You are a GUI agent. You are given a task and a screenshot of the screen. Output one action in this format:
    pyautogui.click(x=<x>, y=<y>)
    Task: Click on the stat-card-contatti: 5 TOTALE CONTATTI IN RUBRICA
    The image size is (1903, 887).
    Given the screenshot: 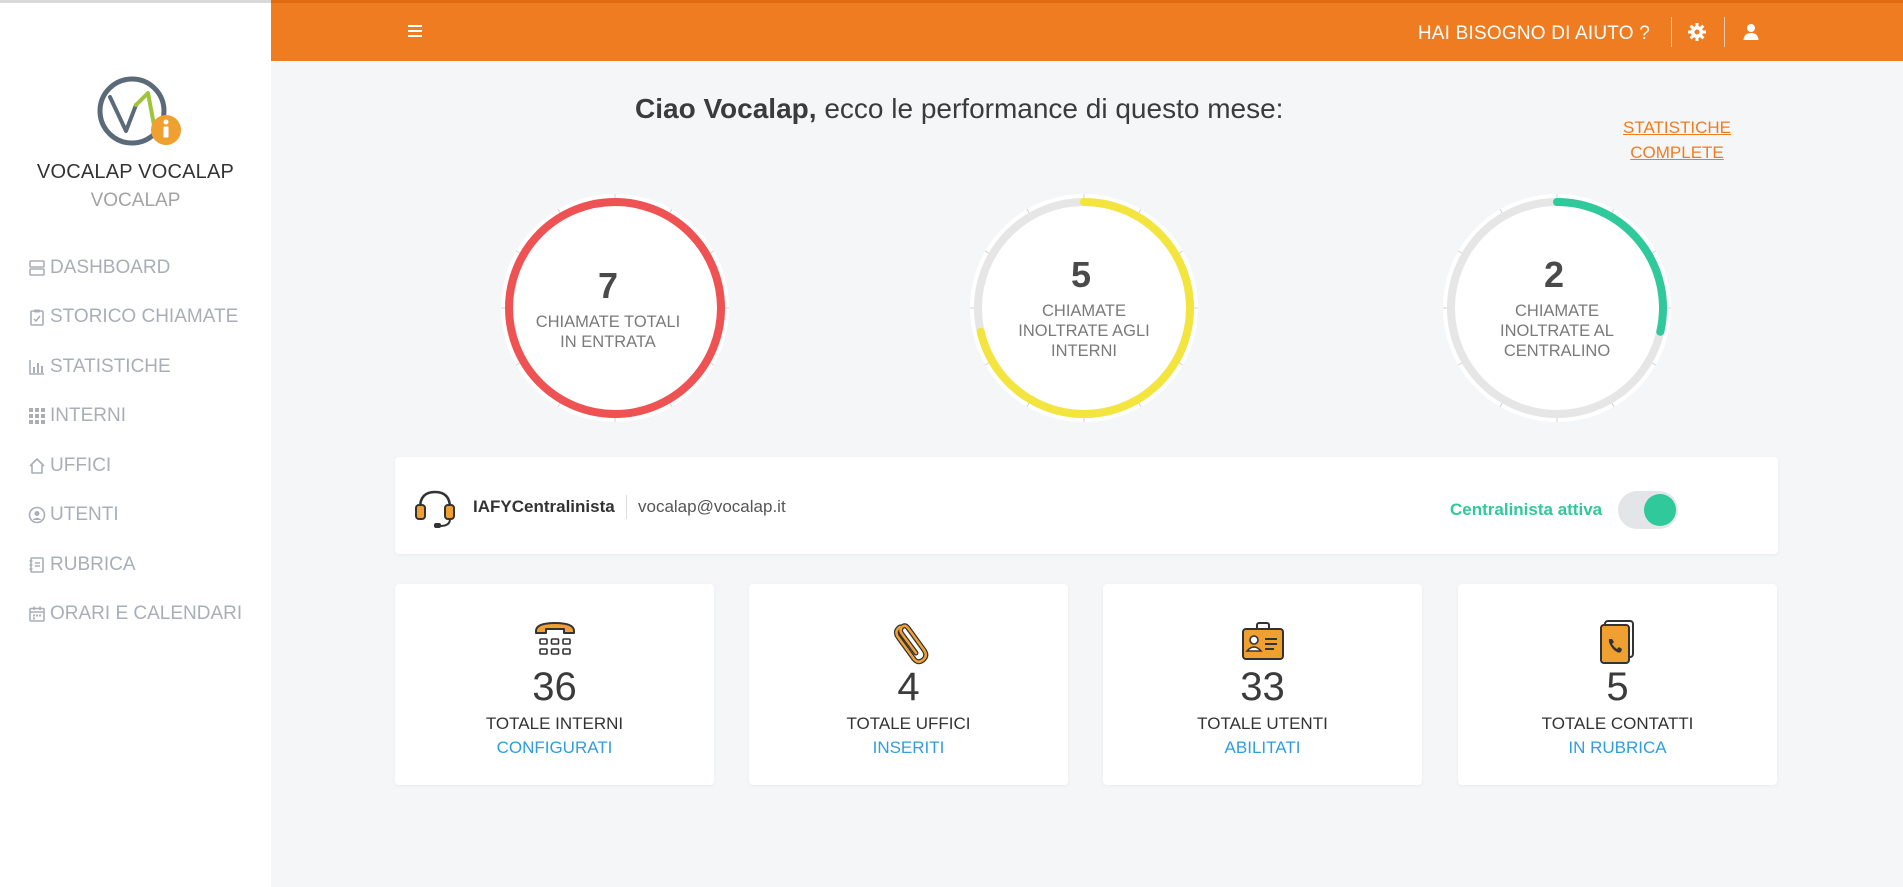 What is the action you would take?
    pyautogui.click(x=1617, y=684)
    